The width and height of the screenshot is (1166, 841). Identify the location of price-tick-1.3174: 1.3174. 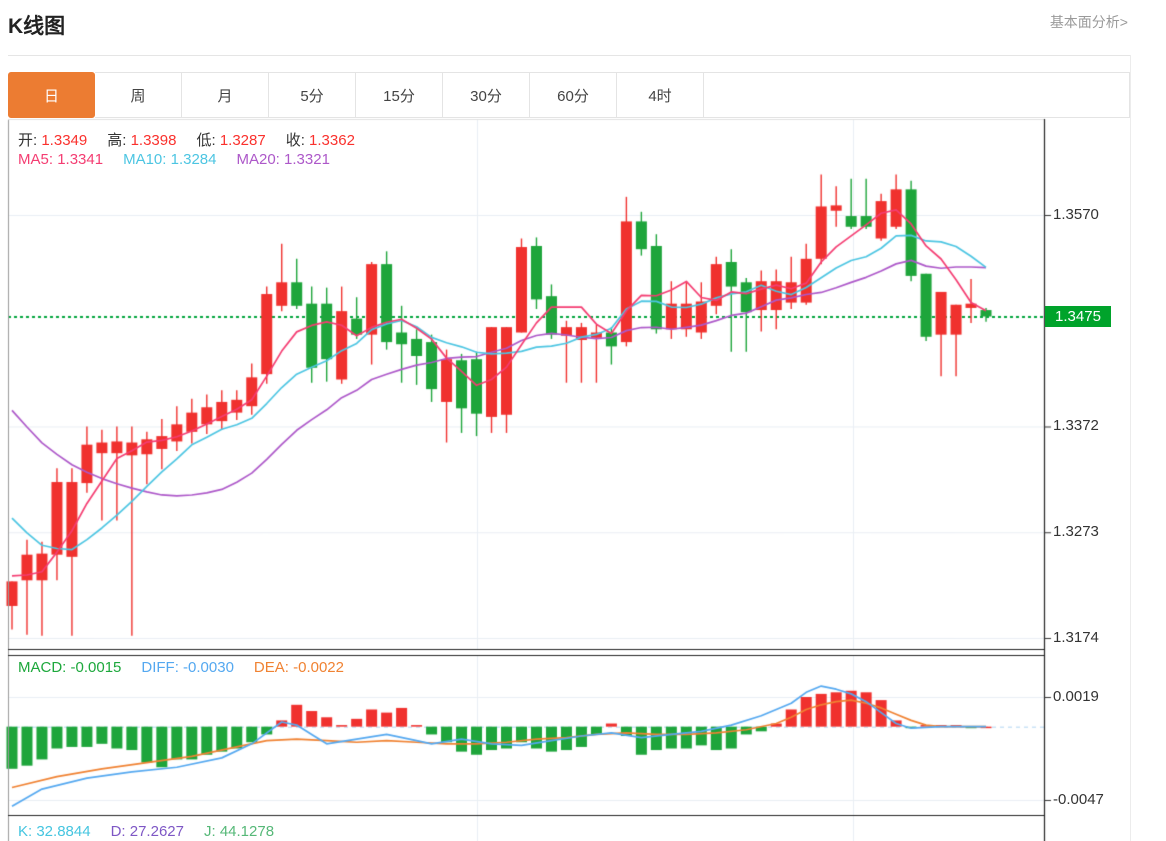
(1076, 637).